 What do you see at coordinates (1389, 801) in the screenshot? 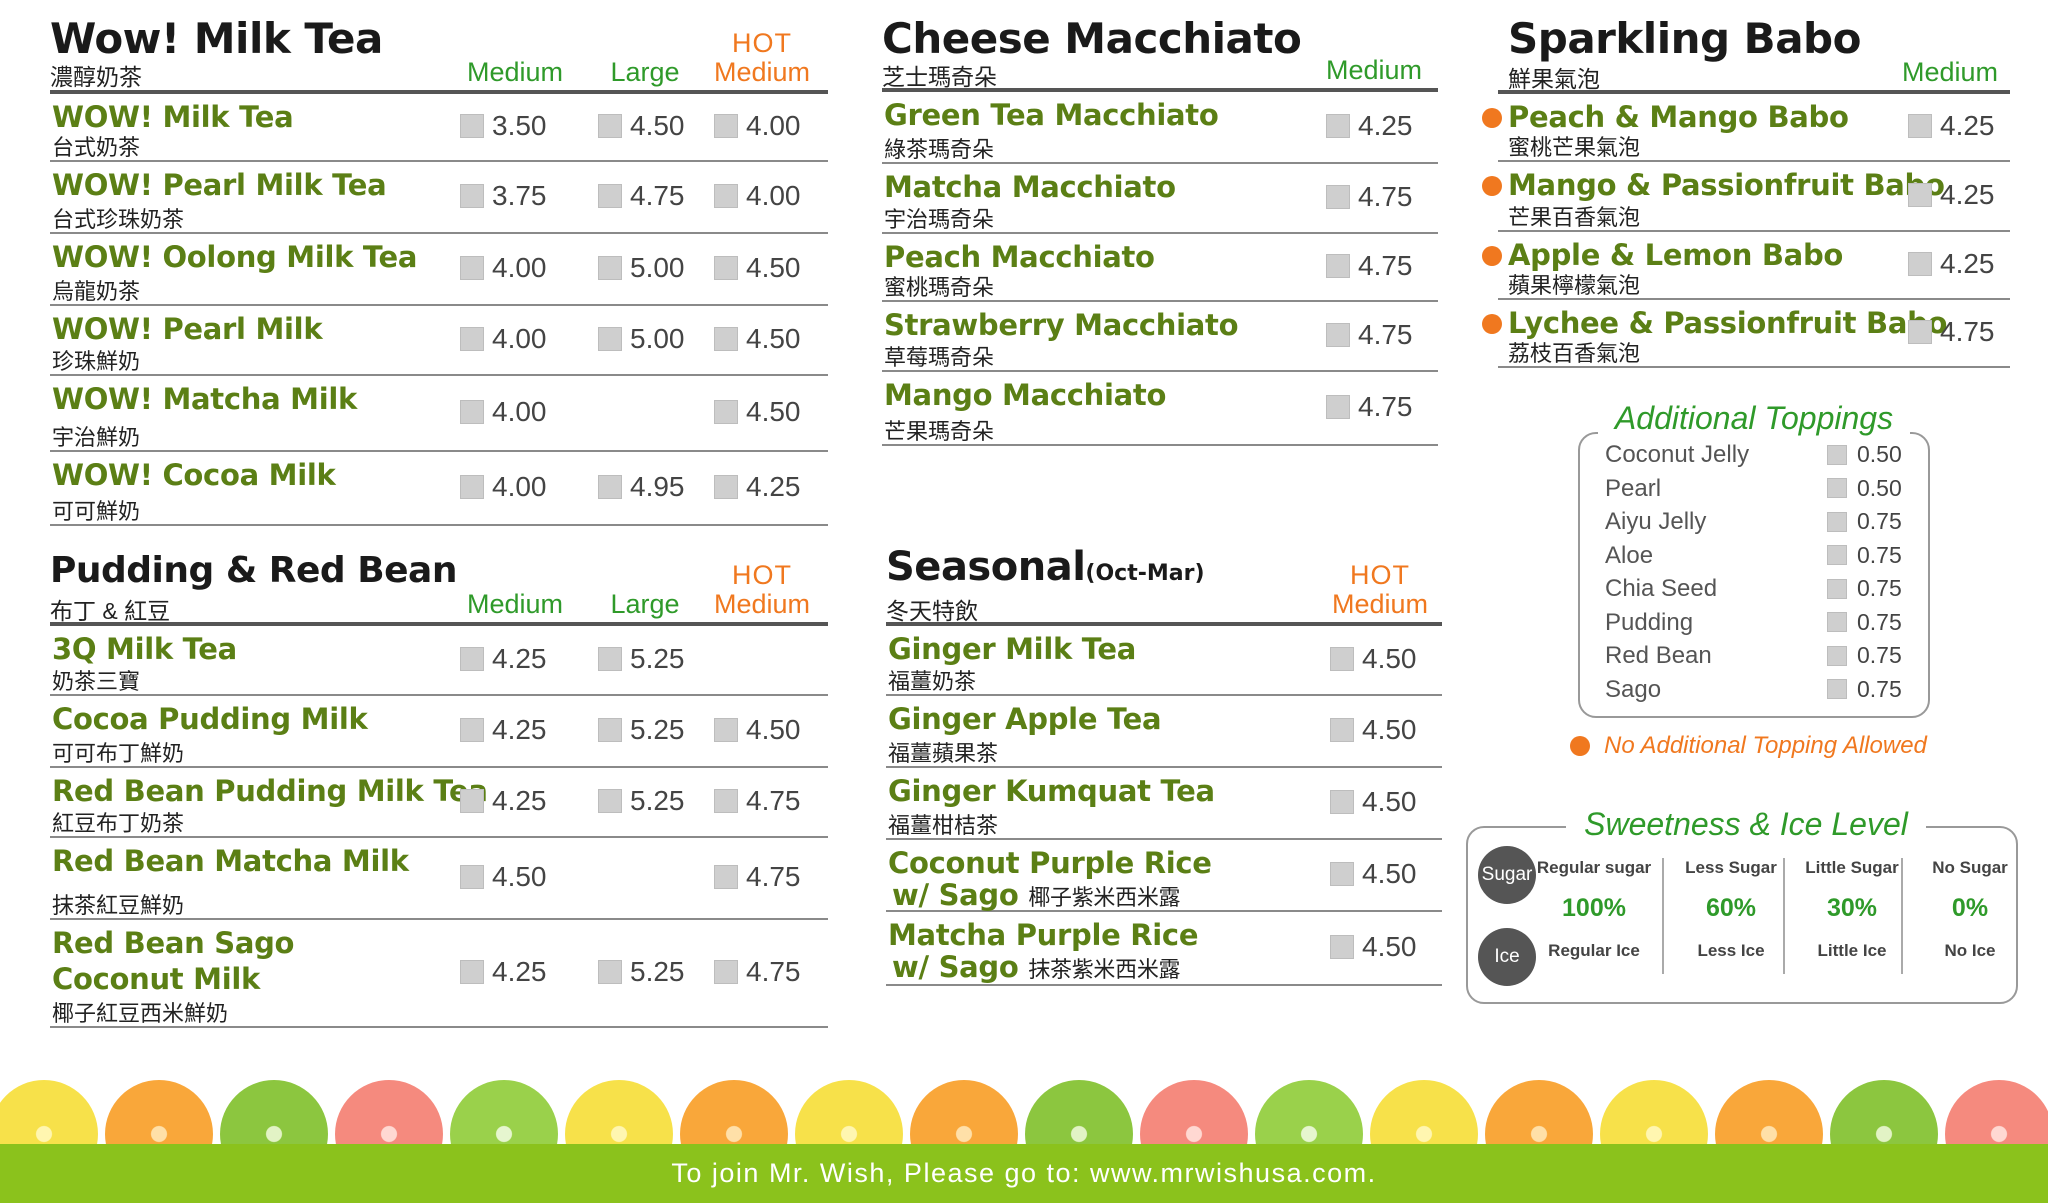
I see `price-value: 4.50` at bounding box center [1389, 801].